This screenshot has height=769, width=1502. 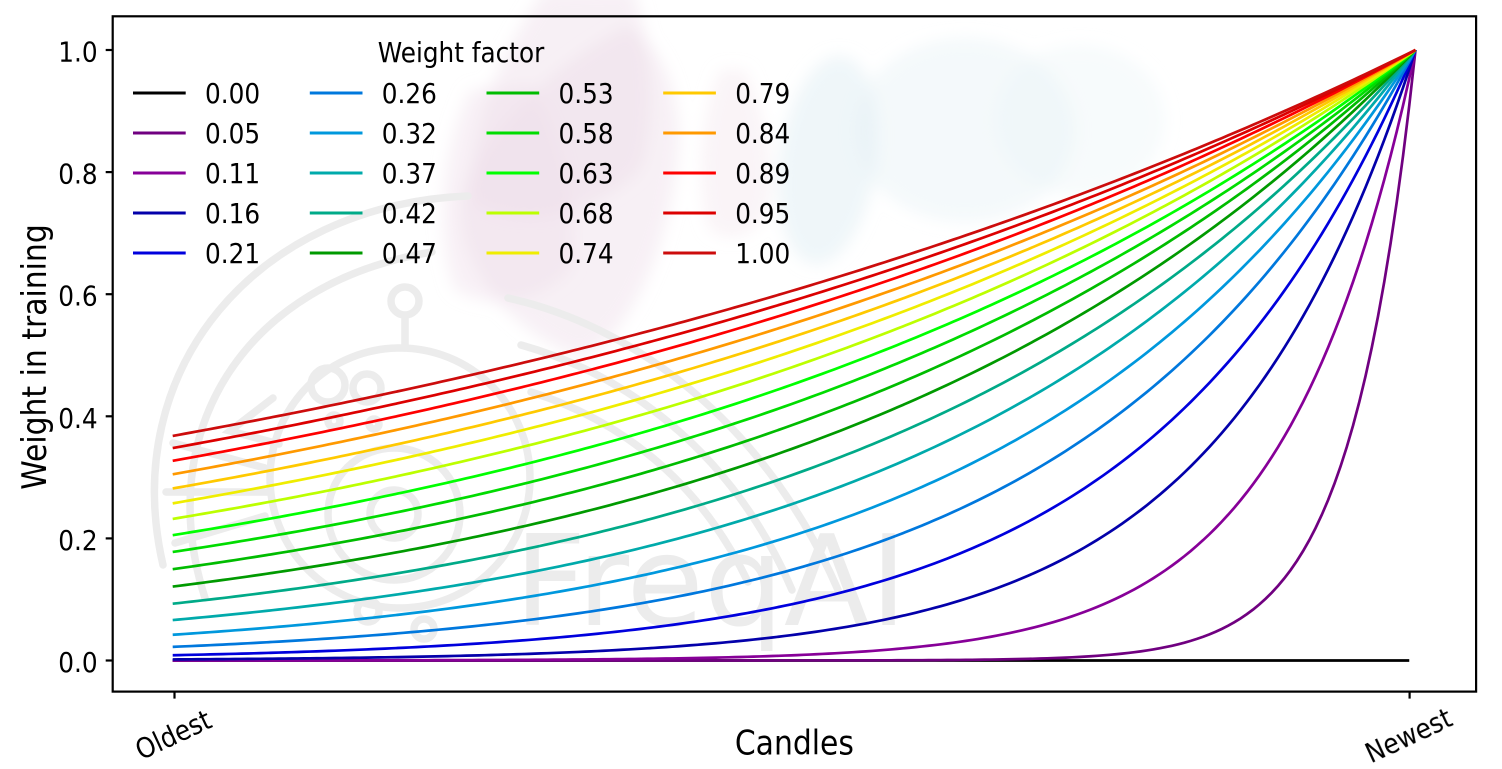 What do you see at coordinates (586, 253) in the screenshot?
I see `legend-label: 0.74` at bounding box center [586, 253].